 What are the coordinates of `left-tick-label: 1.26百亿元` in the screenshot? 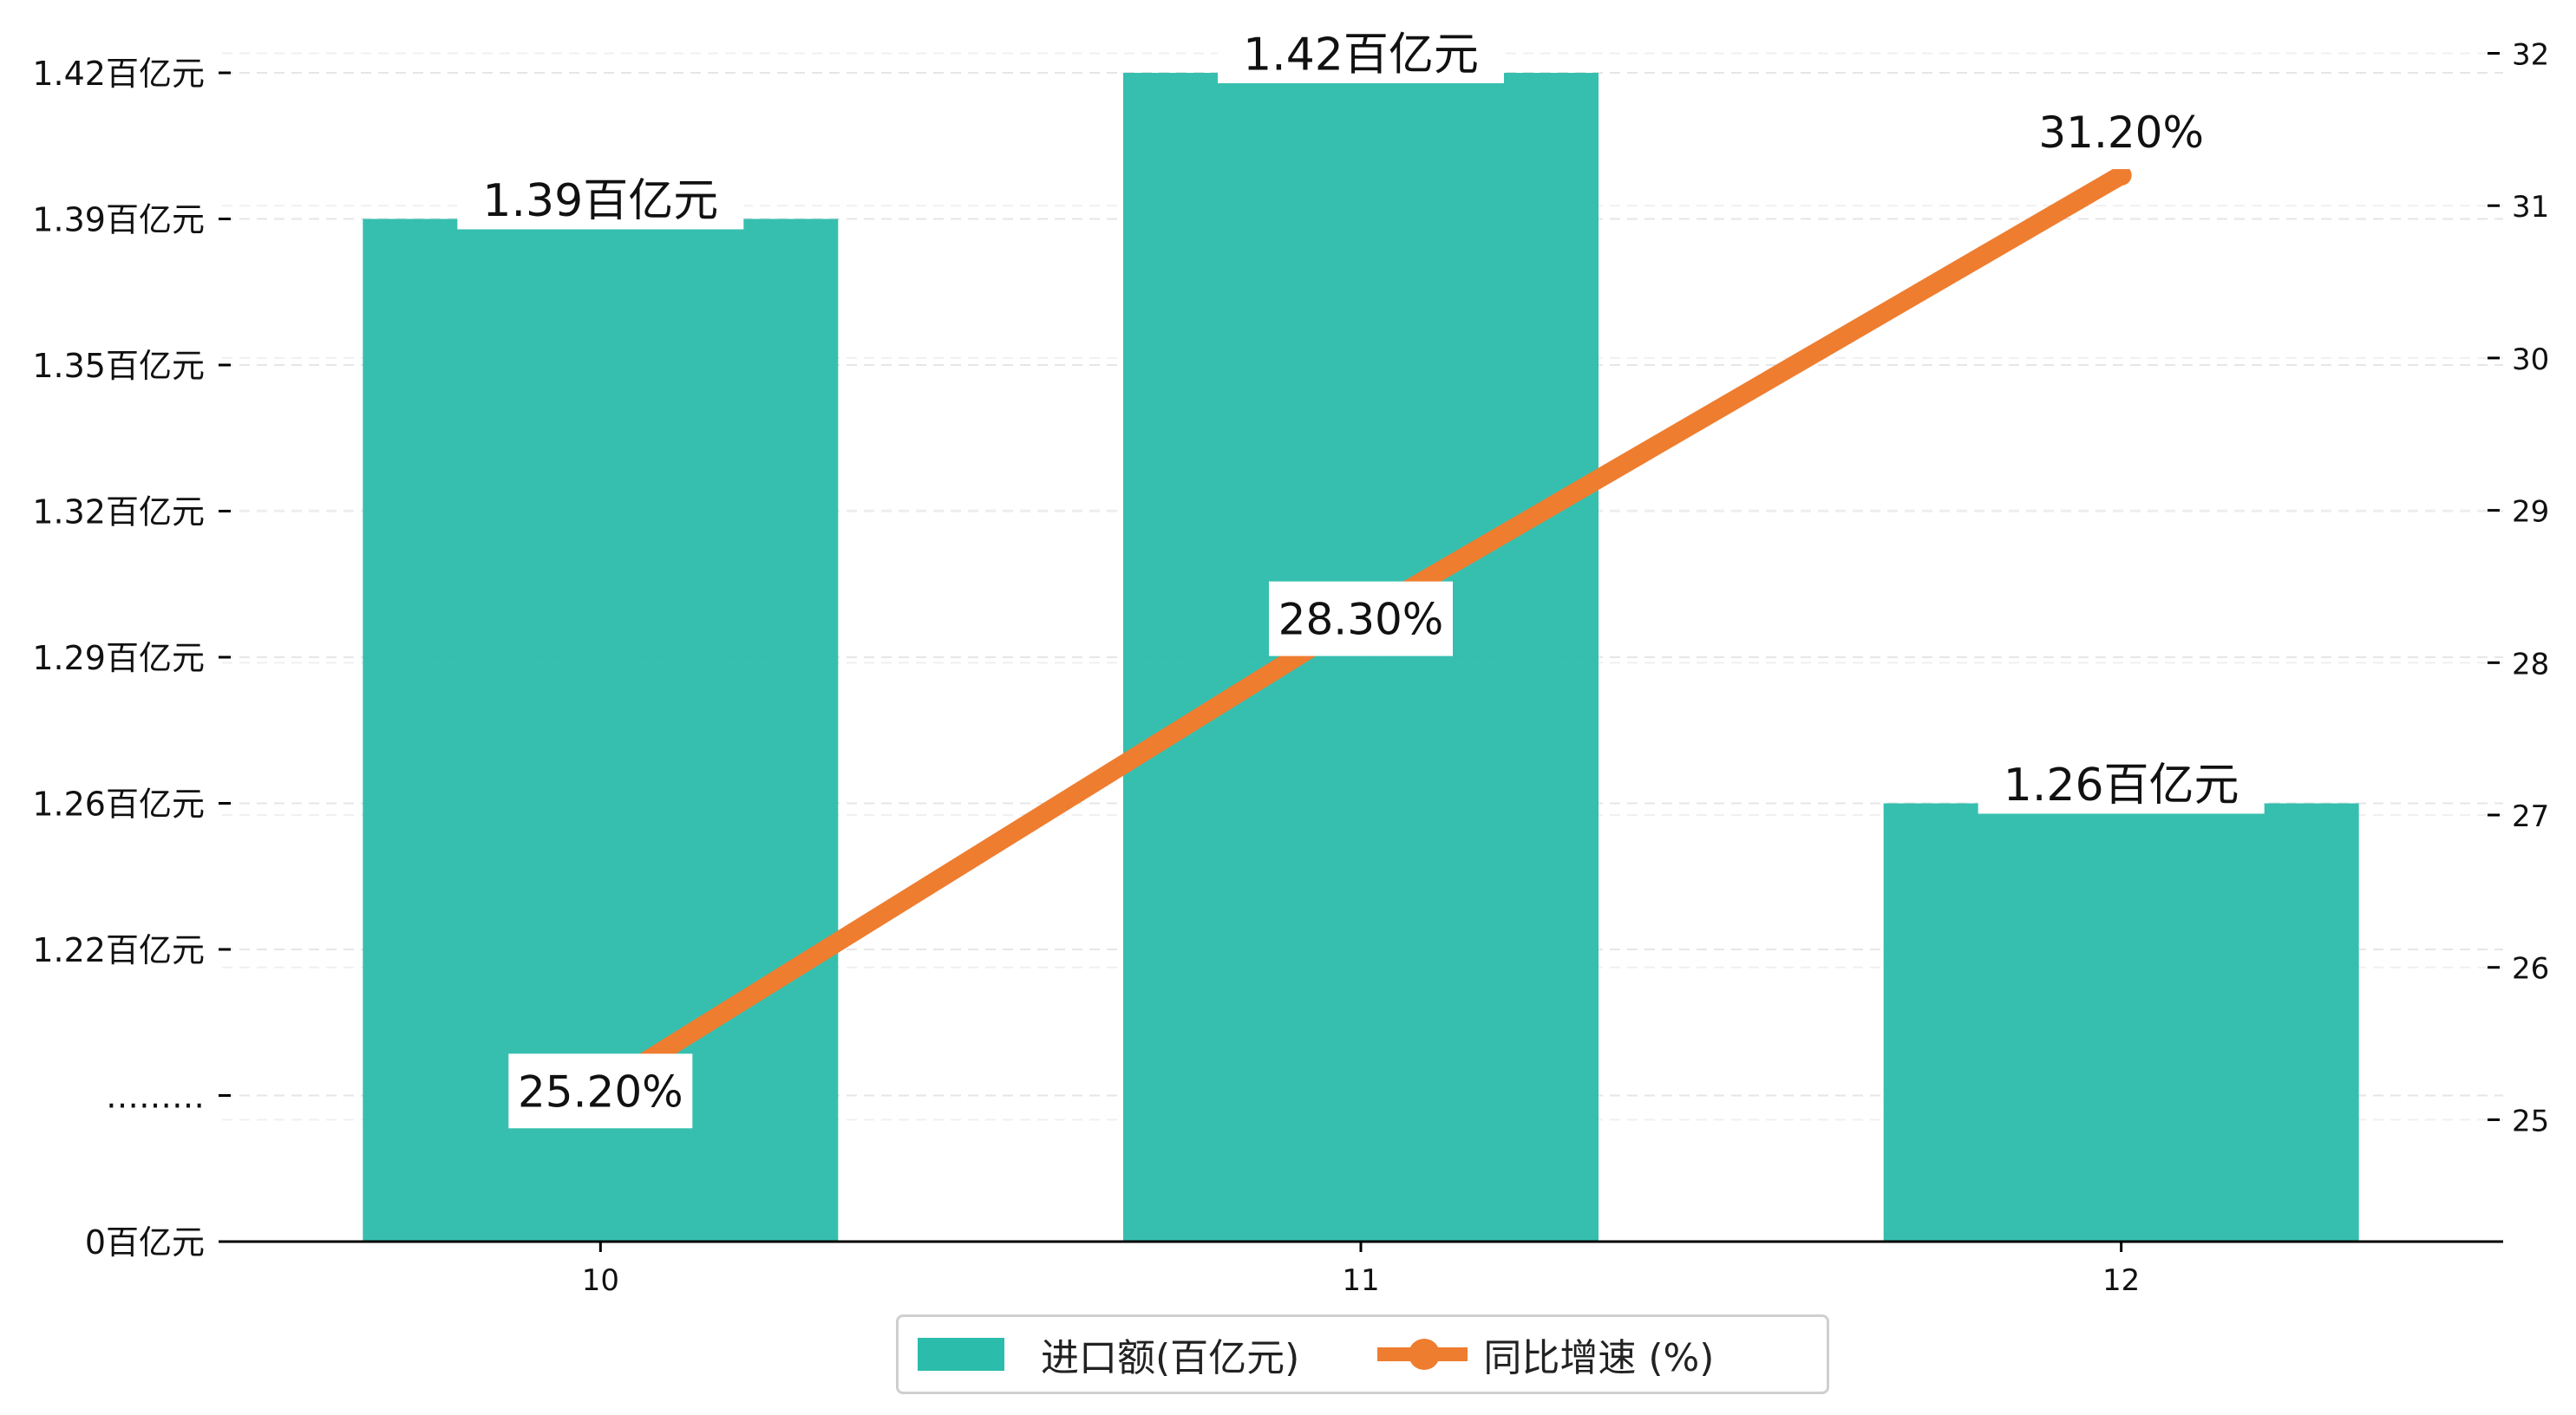 It's located at (118, 805).